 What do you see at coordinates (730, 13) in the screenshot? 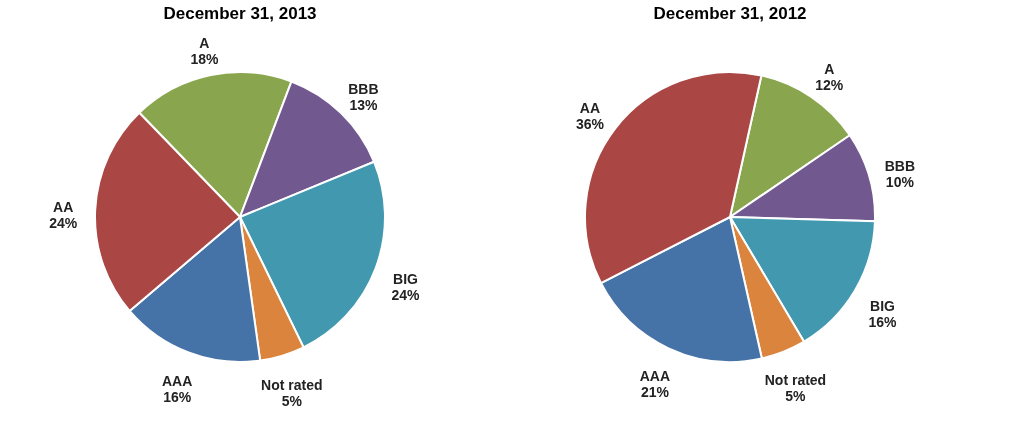
I see `chart-title: December 31, 2012` at bounding box center [730, 13].